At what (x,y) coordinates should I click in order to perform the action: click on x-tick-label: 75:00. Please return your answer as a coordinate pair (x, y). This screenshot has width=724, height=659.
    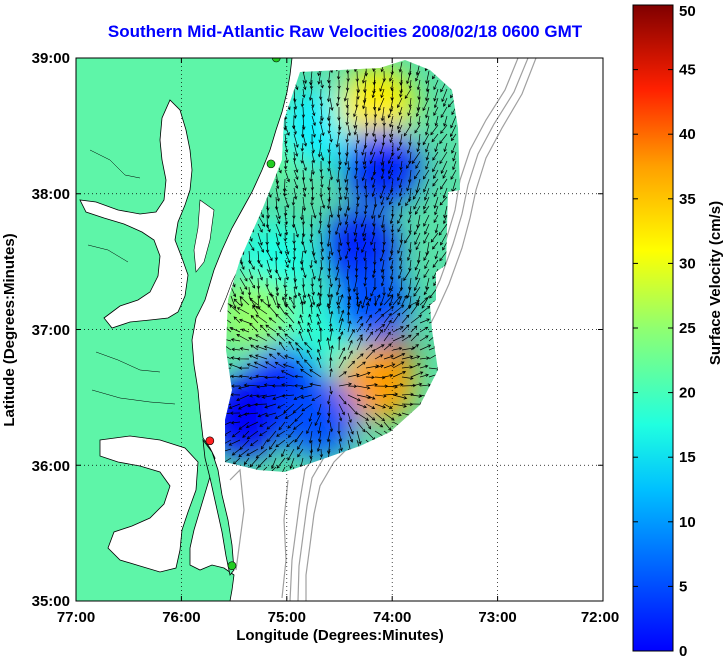
    Looking at the image, I should click on (287, 617).